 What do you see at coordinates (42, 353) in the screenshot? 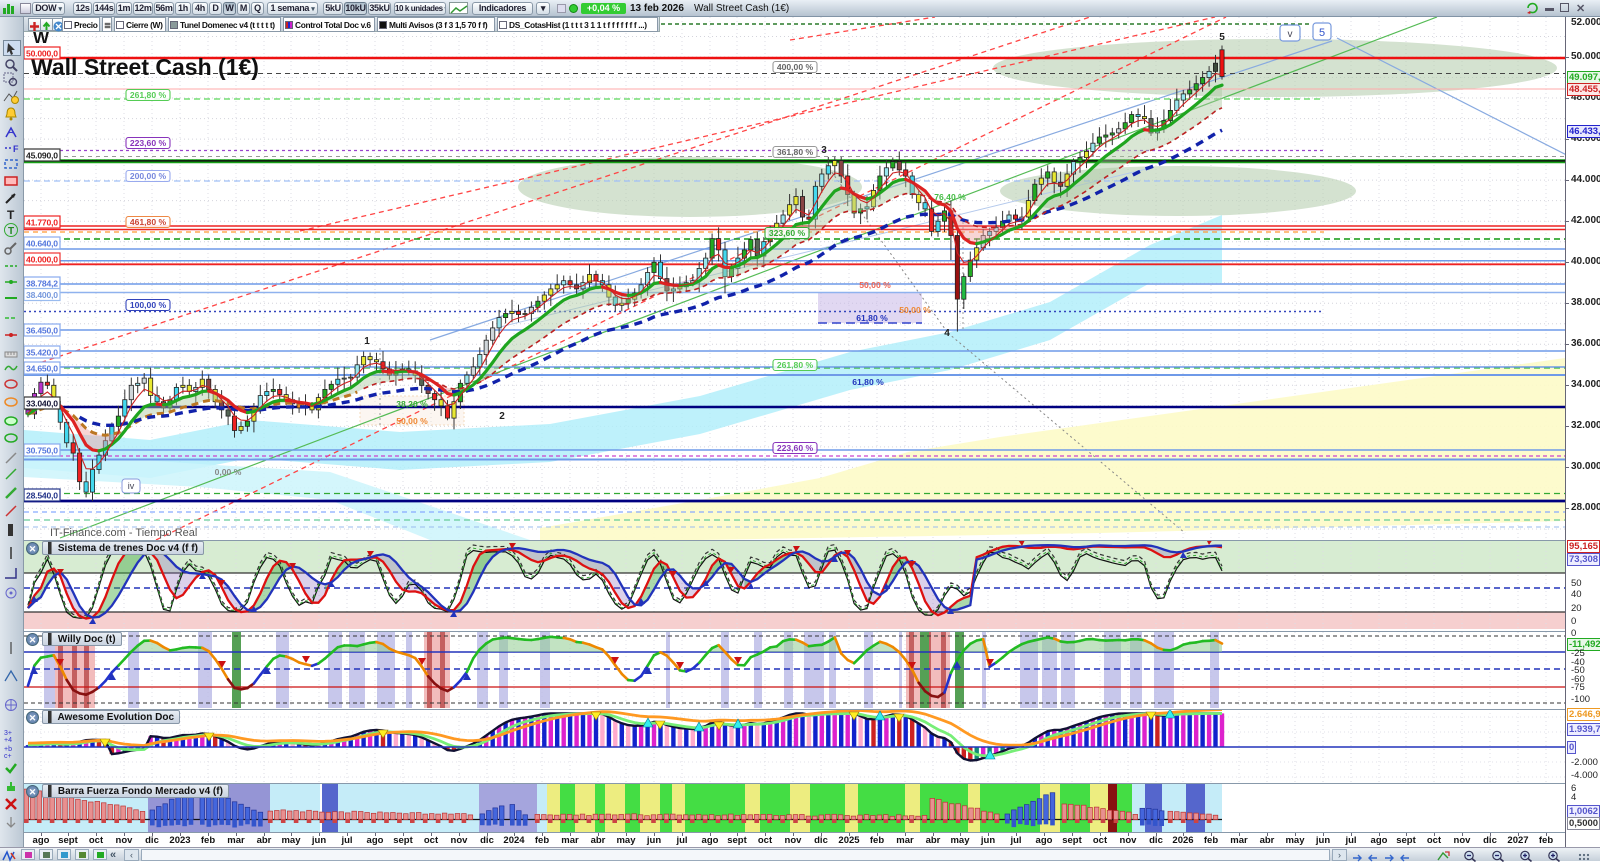
I see `svg-text: 35.420,0` at bounding box center [42, 353].